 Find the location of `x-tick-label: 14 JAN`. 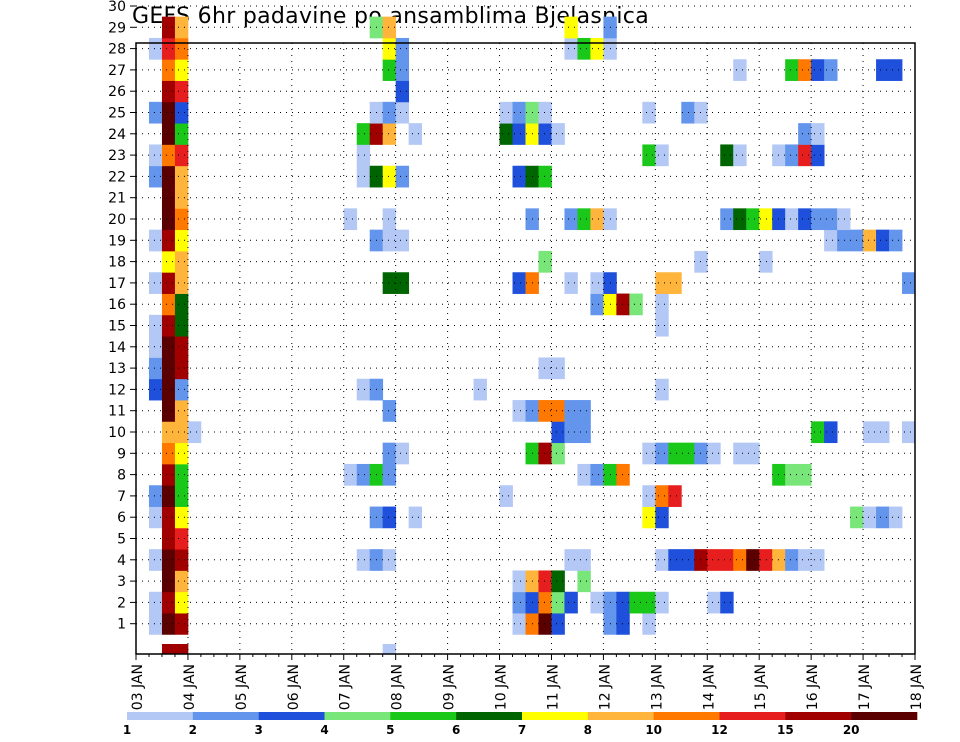

x-tick-label: 14 JAN is located at coordinates (709, 687).